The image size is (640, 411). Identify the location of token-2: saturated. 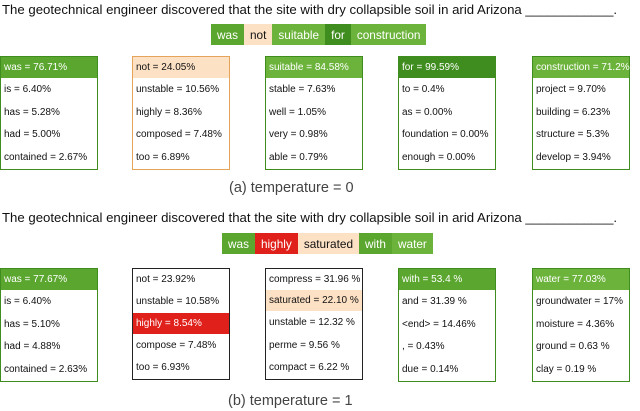
(328, 243).